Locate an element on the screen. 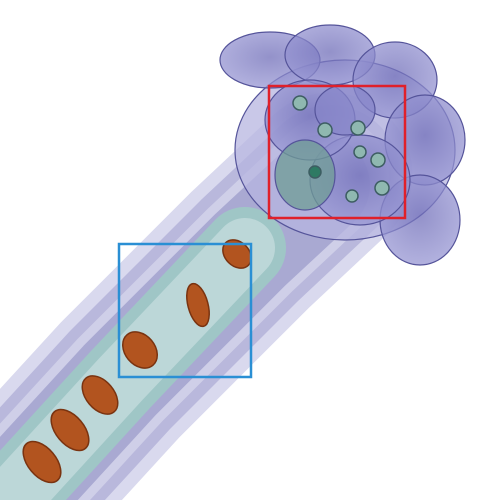 Image resolution: width=498 pixels, height=500 pixels. cluster is located at coordinates (305, 175).